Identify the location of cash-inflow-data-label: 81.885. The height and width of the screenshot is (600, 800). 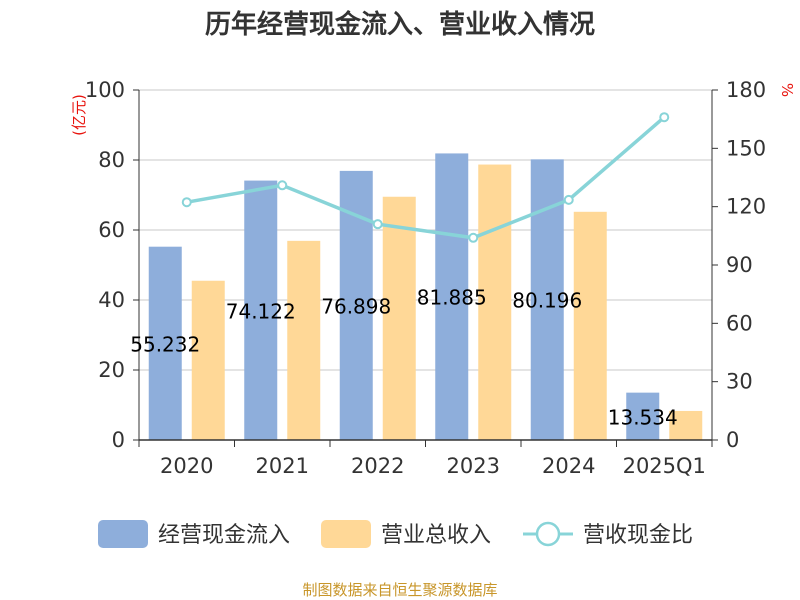
(452, 298).